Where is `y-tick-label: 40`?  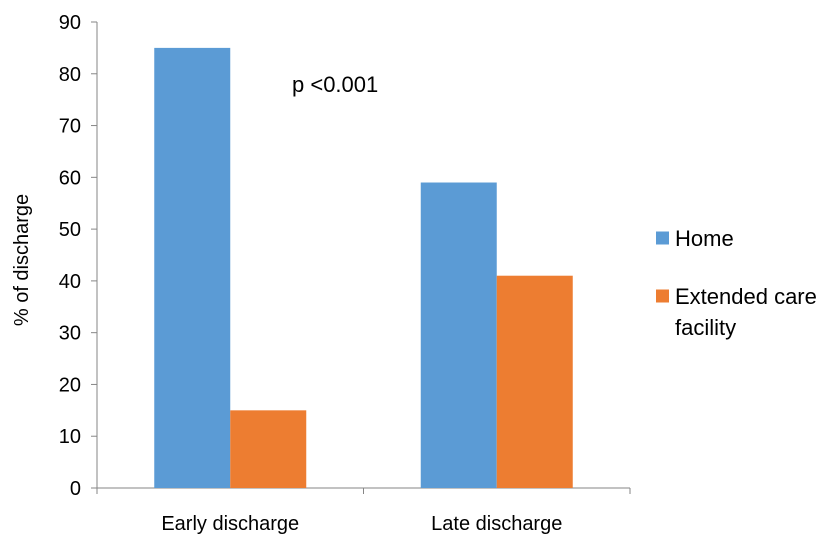
y-tick-label: 40 is located at coordinates (70, 282).